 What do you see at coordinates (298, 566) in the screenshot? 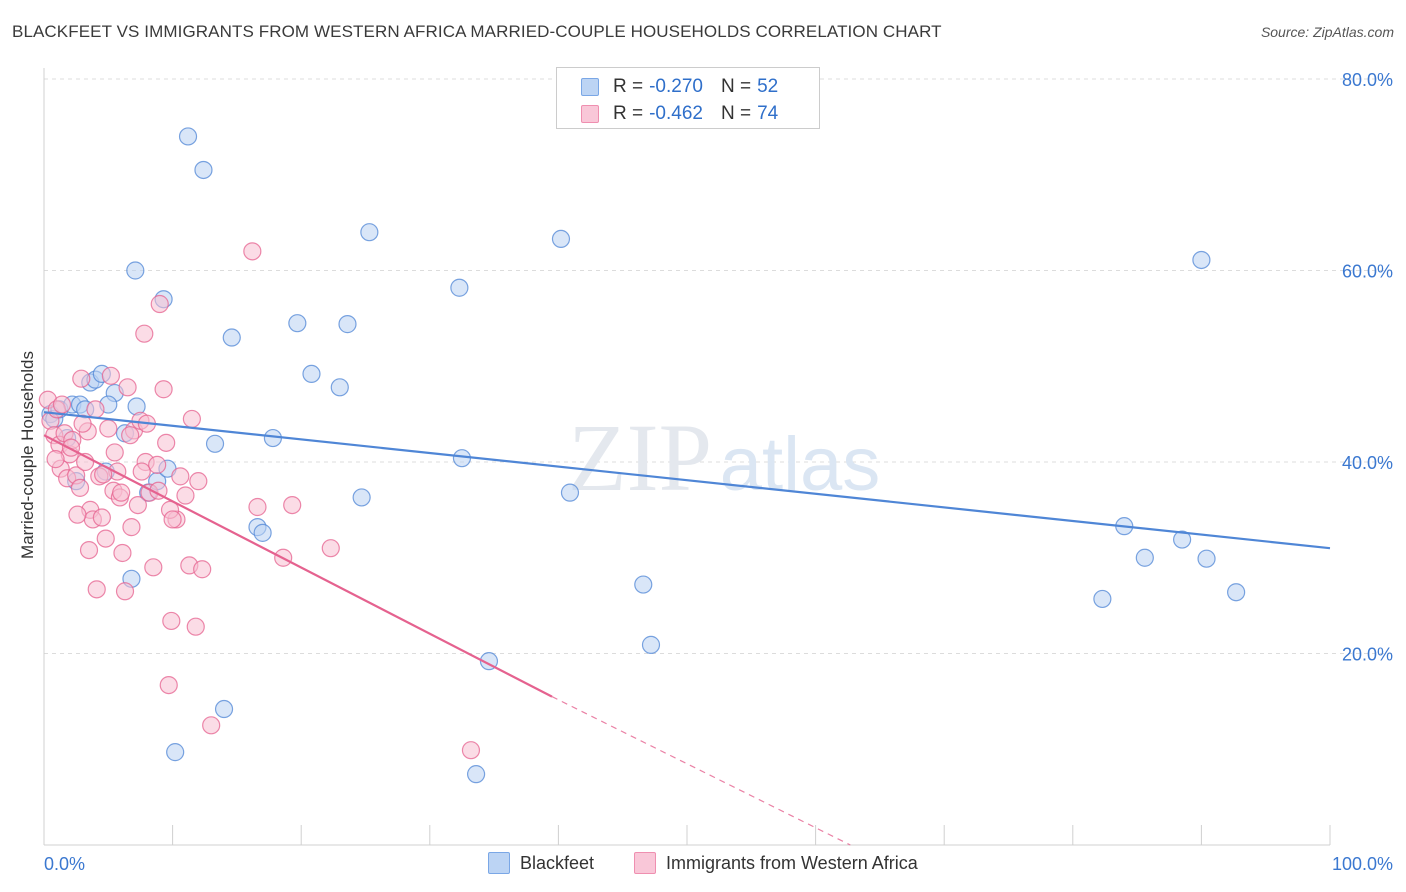
I see `trend-line-immigrants` at bounding box center [298, 566].